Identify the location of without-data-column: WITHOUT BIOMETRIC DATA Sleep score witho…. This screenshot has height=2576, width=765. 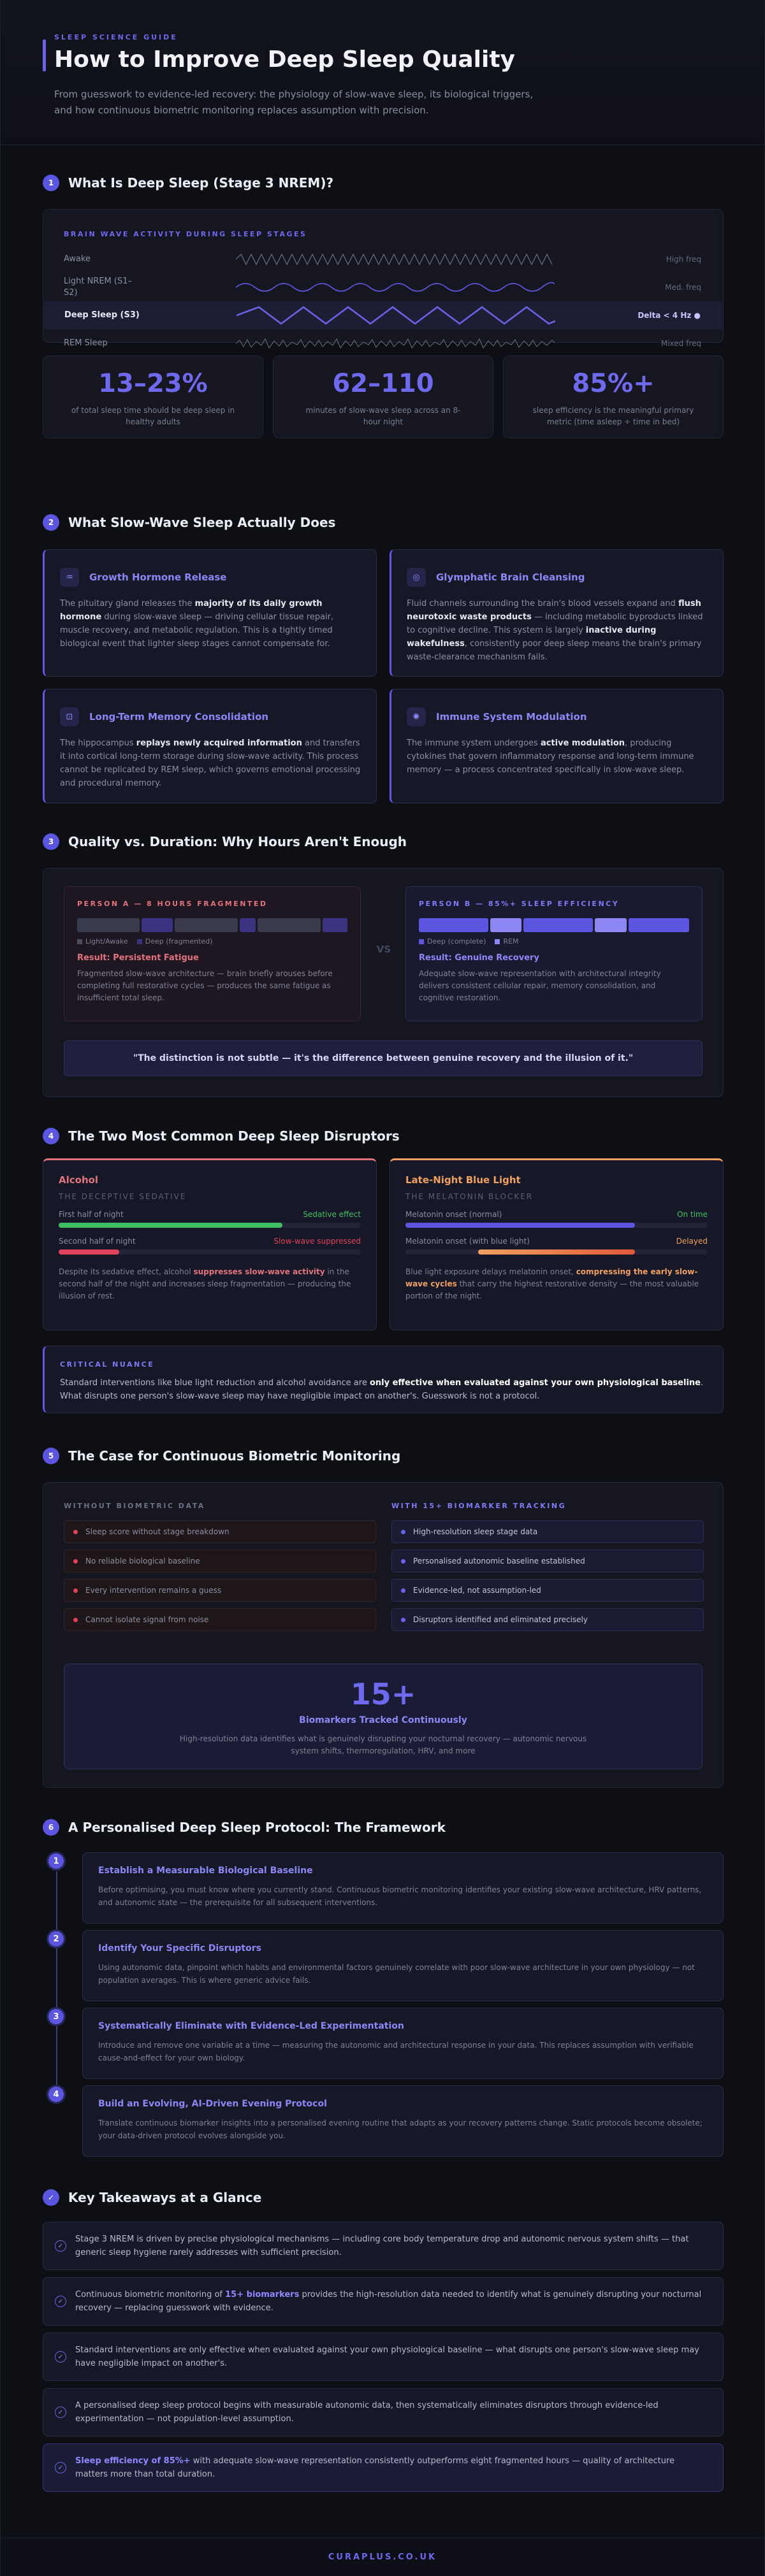
(220, 1569).